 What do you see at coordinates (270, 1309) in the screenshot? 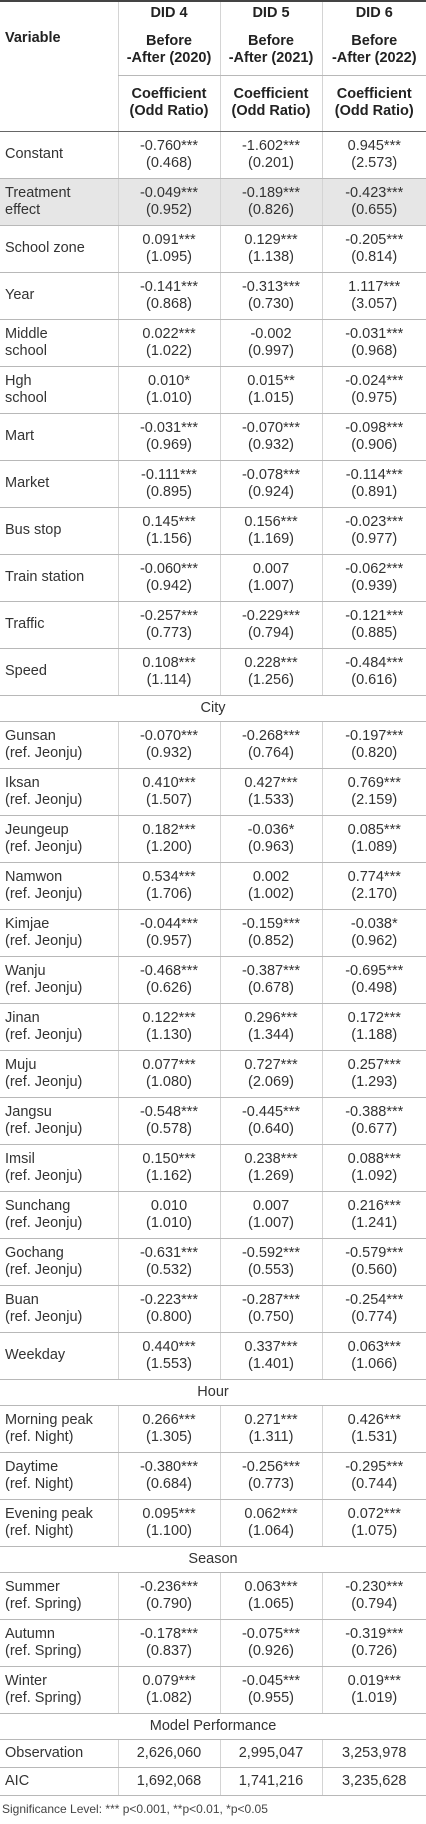
I see `value-cell: -0.287*** (0.750)` at bounding box center [270, 1309].